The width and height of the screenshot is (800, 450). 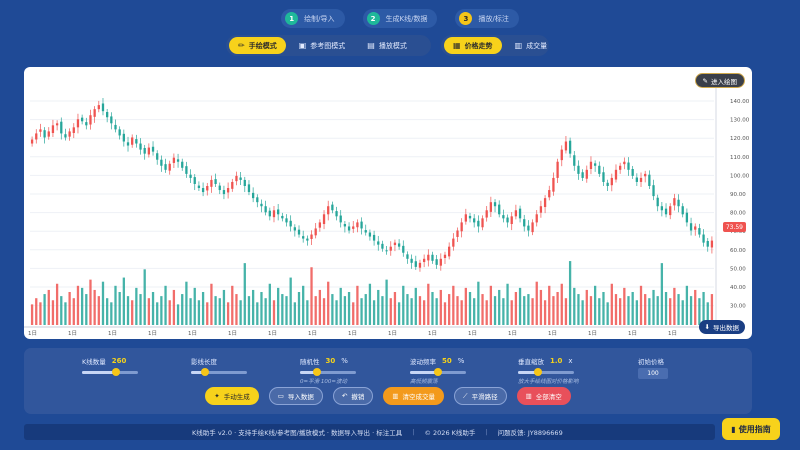 What do you see at coordinates (232, 396) in the screenshot?
I see `manual-generate-button: ✦ 手动生成` at bounding box center [232, 396].